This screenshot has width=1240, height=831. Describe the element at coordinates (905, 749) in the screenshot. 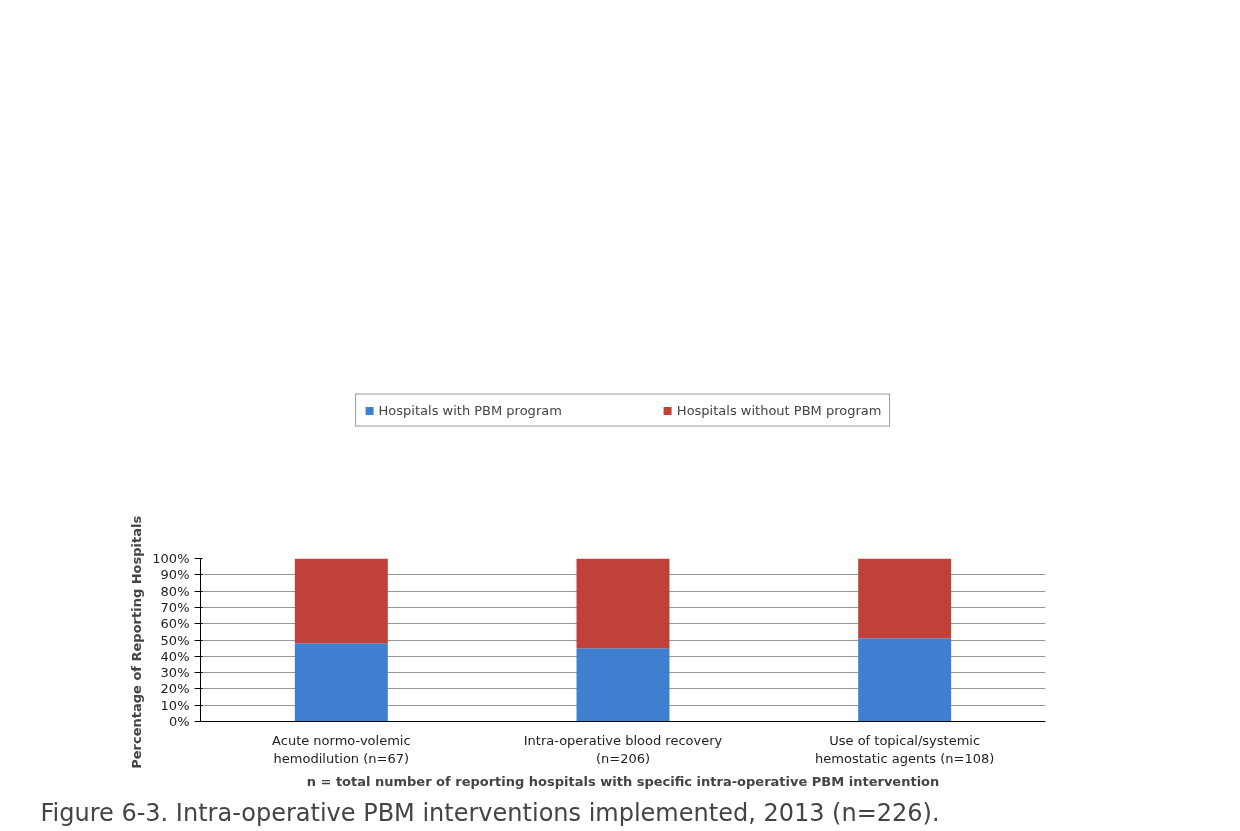

I see `x-tick-label: Use of topical/systemic hemostatic agents (n=108)` at that location.